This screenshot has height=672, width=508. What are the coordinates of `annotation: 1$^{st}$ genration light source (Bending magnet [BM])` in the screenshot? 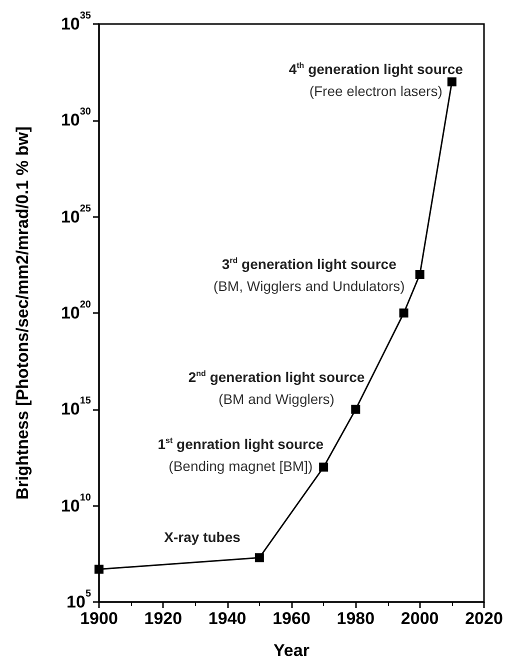 It's located at (241, 455).